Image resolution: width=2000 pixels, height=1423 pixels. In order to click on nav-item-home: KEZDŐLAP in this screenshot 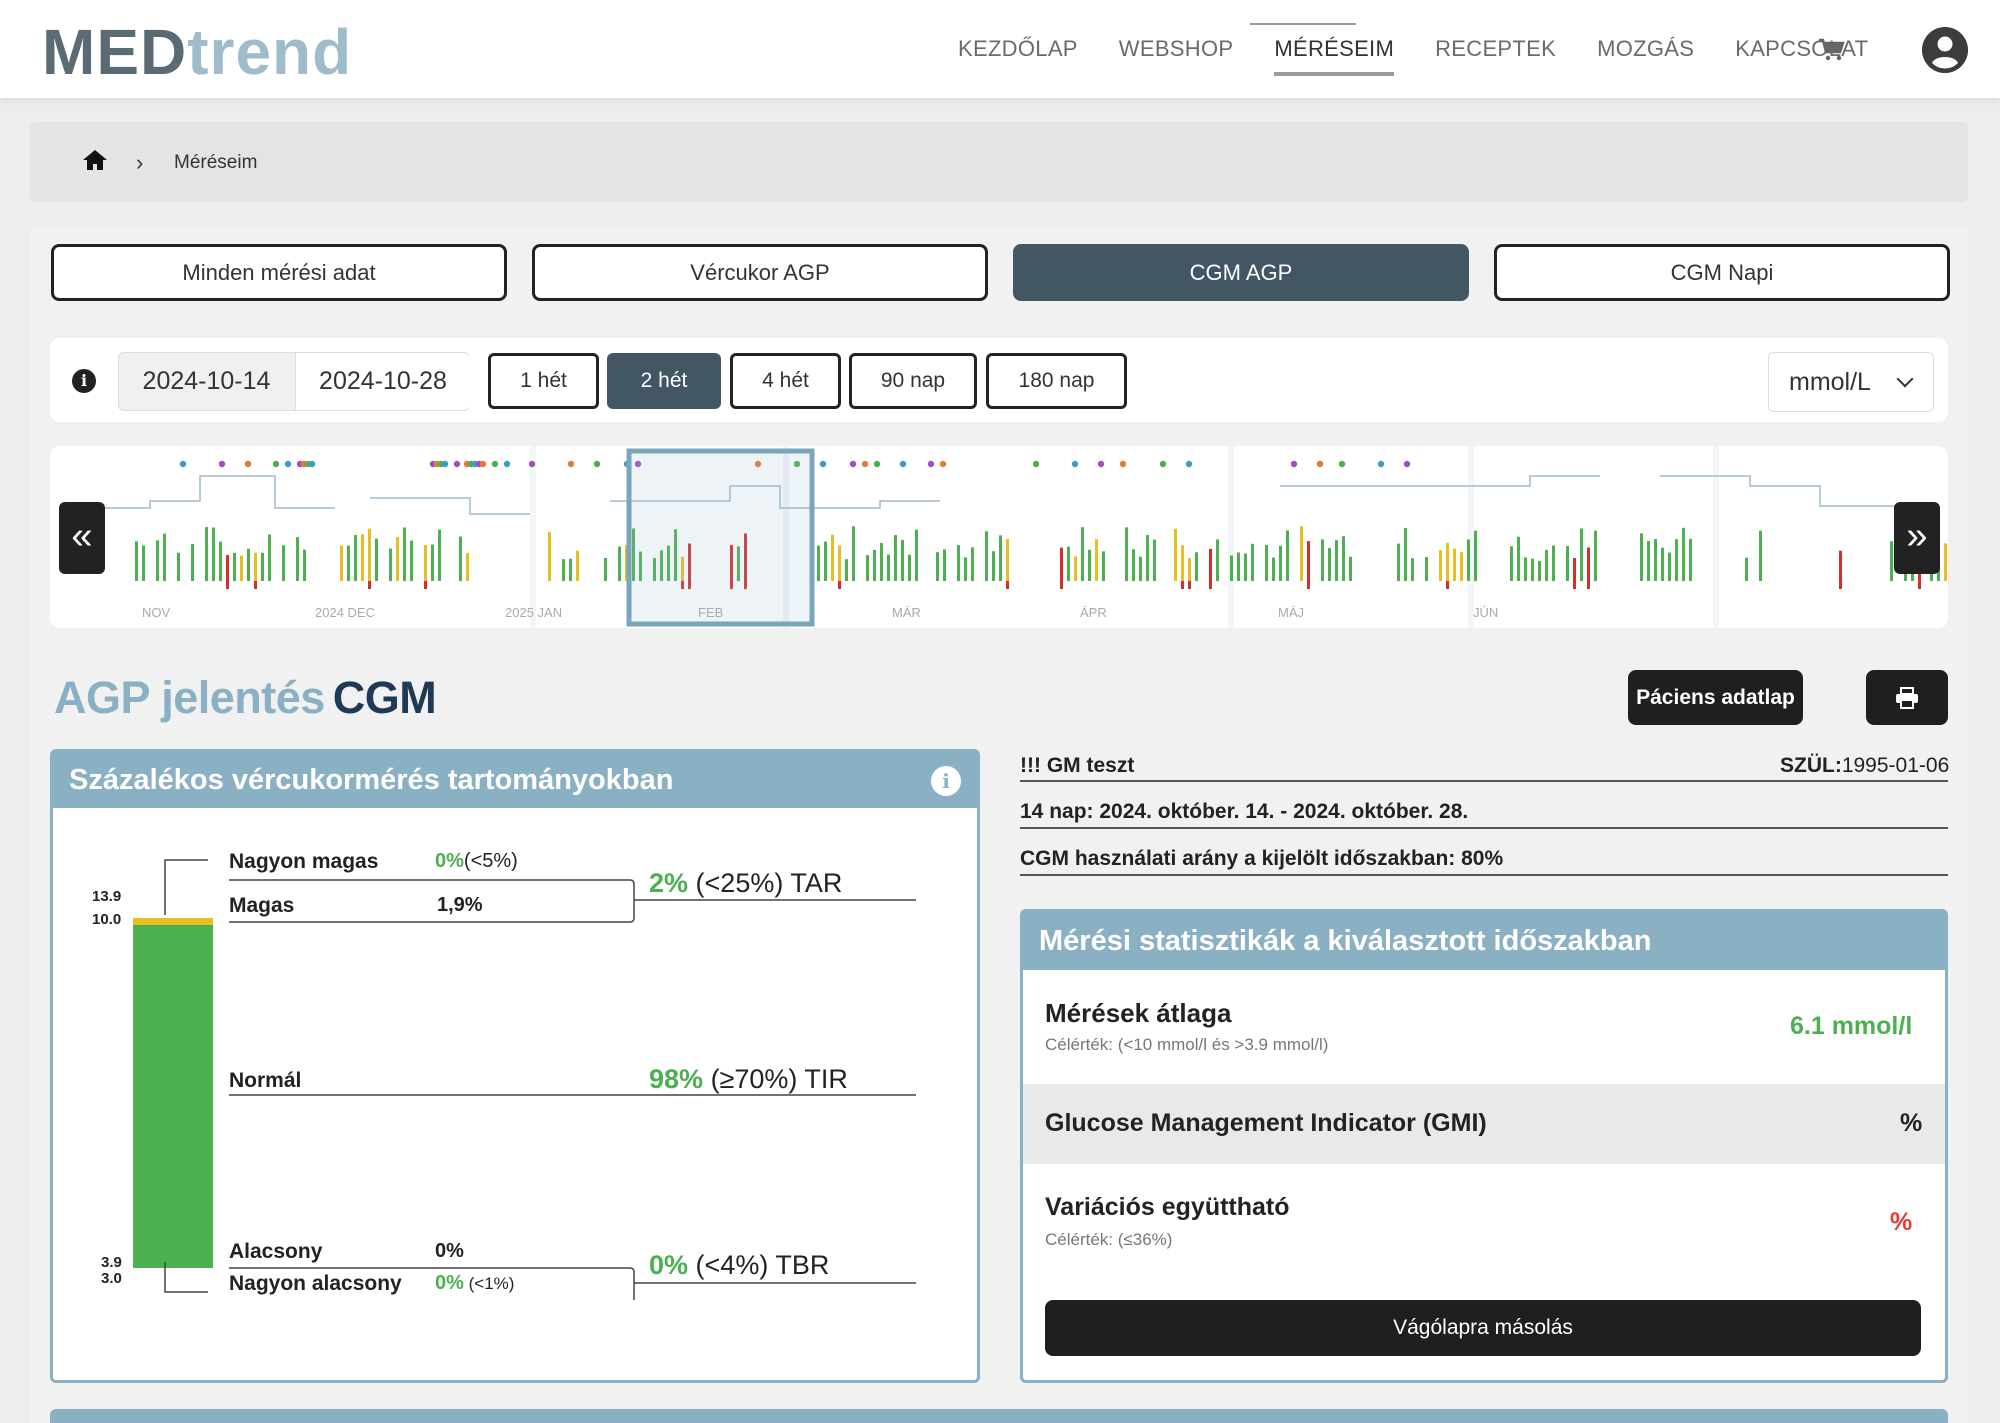, I will do `click(1018, 48)`.